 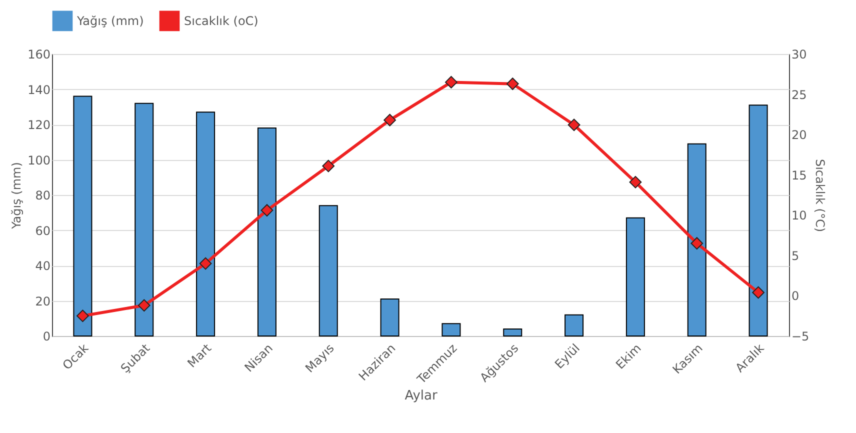 I want to click on y-axis-title: Yağış (mm), so click(x=17, y=196).